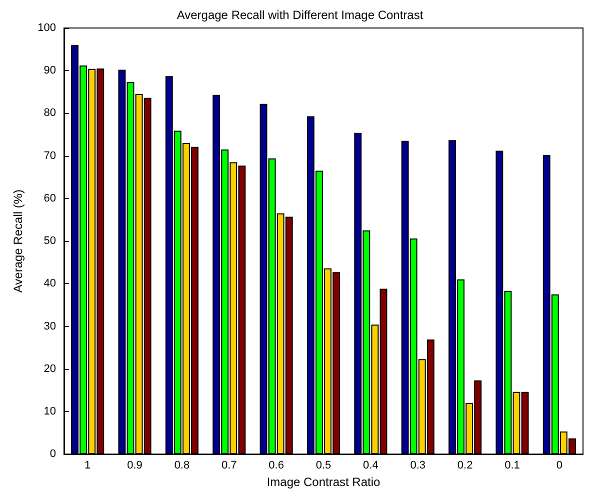  What do you see at coordinates (559, 466) in the screenshot?
I see `x-tick-label: 0` at bounding box center [559, 466].